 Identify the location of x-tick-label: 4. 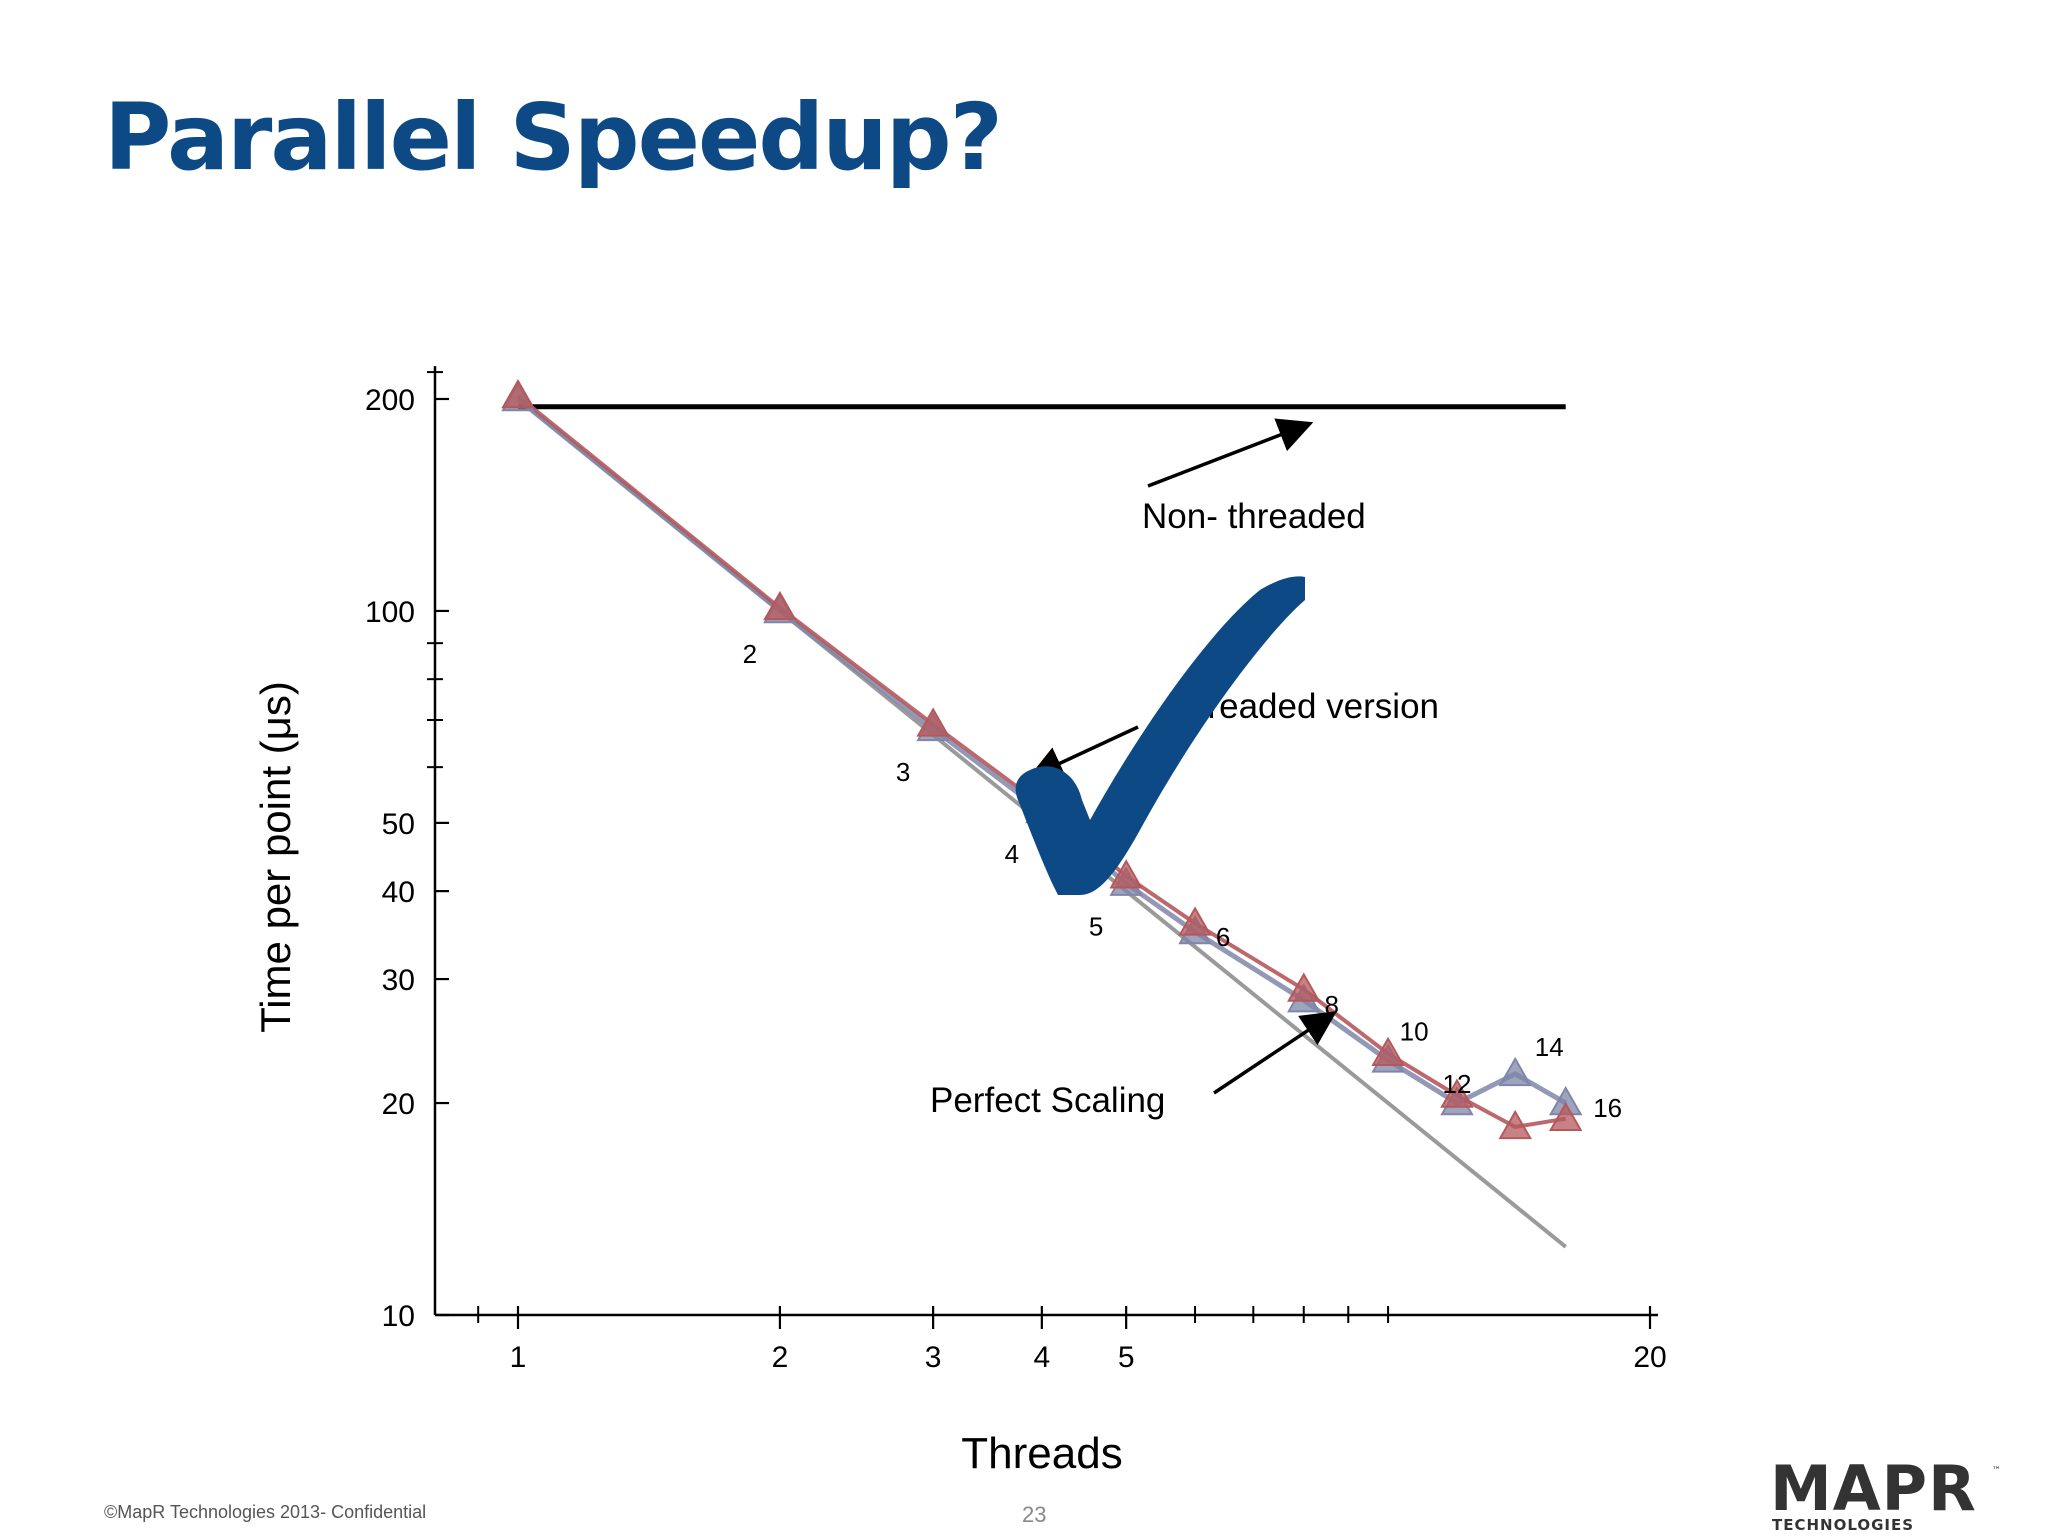
(1041, 1357).